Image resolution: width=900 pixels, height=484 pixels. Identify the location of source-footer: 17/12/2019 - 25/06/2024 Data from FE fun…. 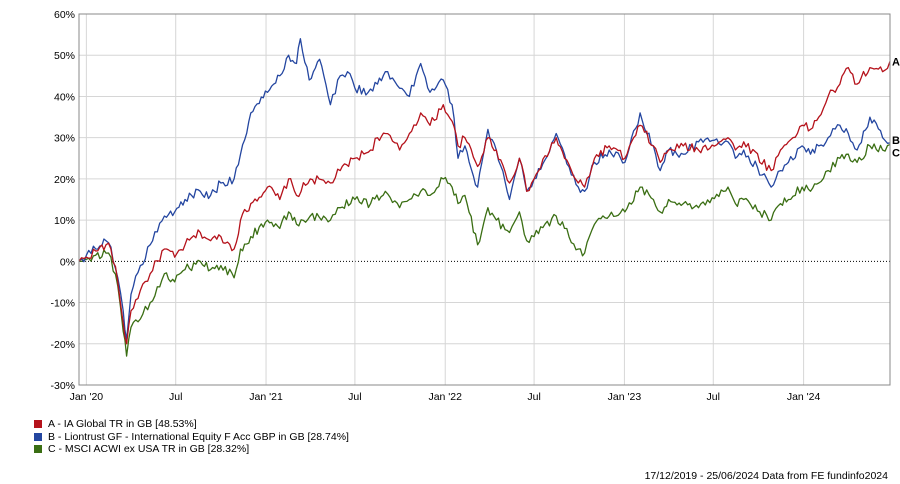
(766, 476).